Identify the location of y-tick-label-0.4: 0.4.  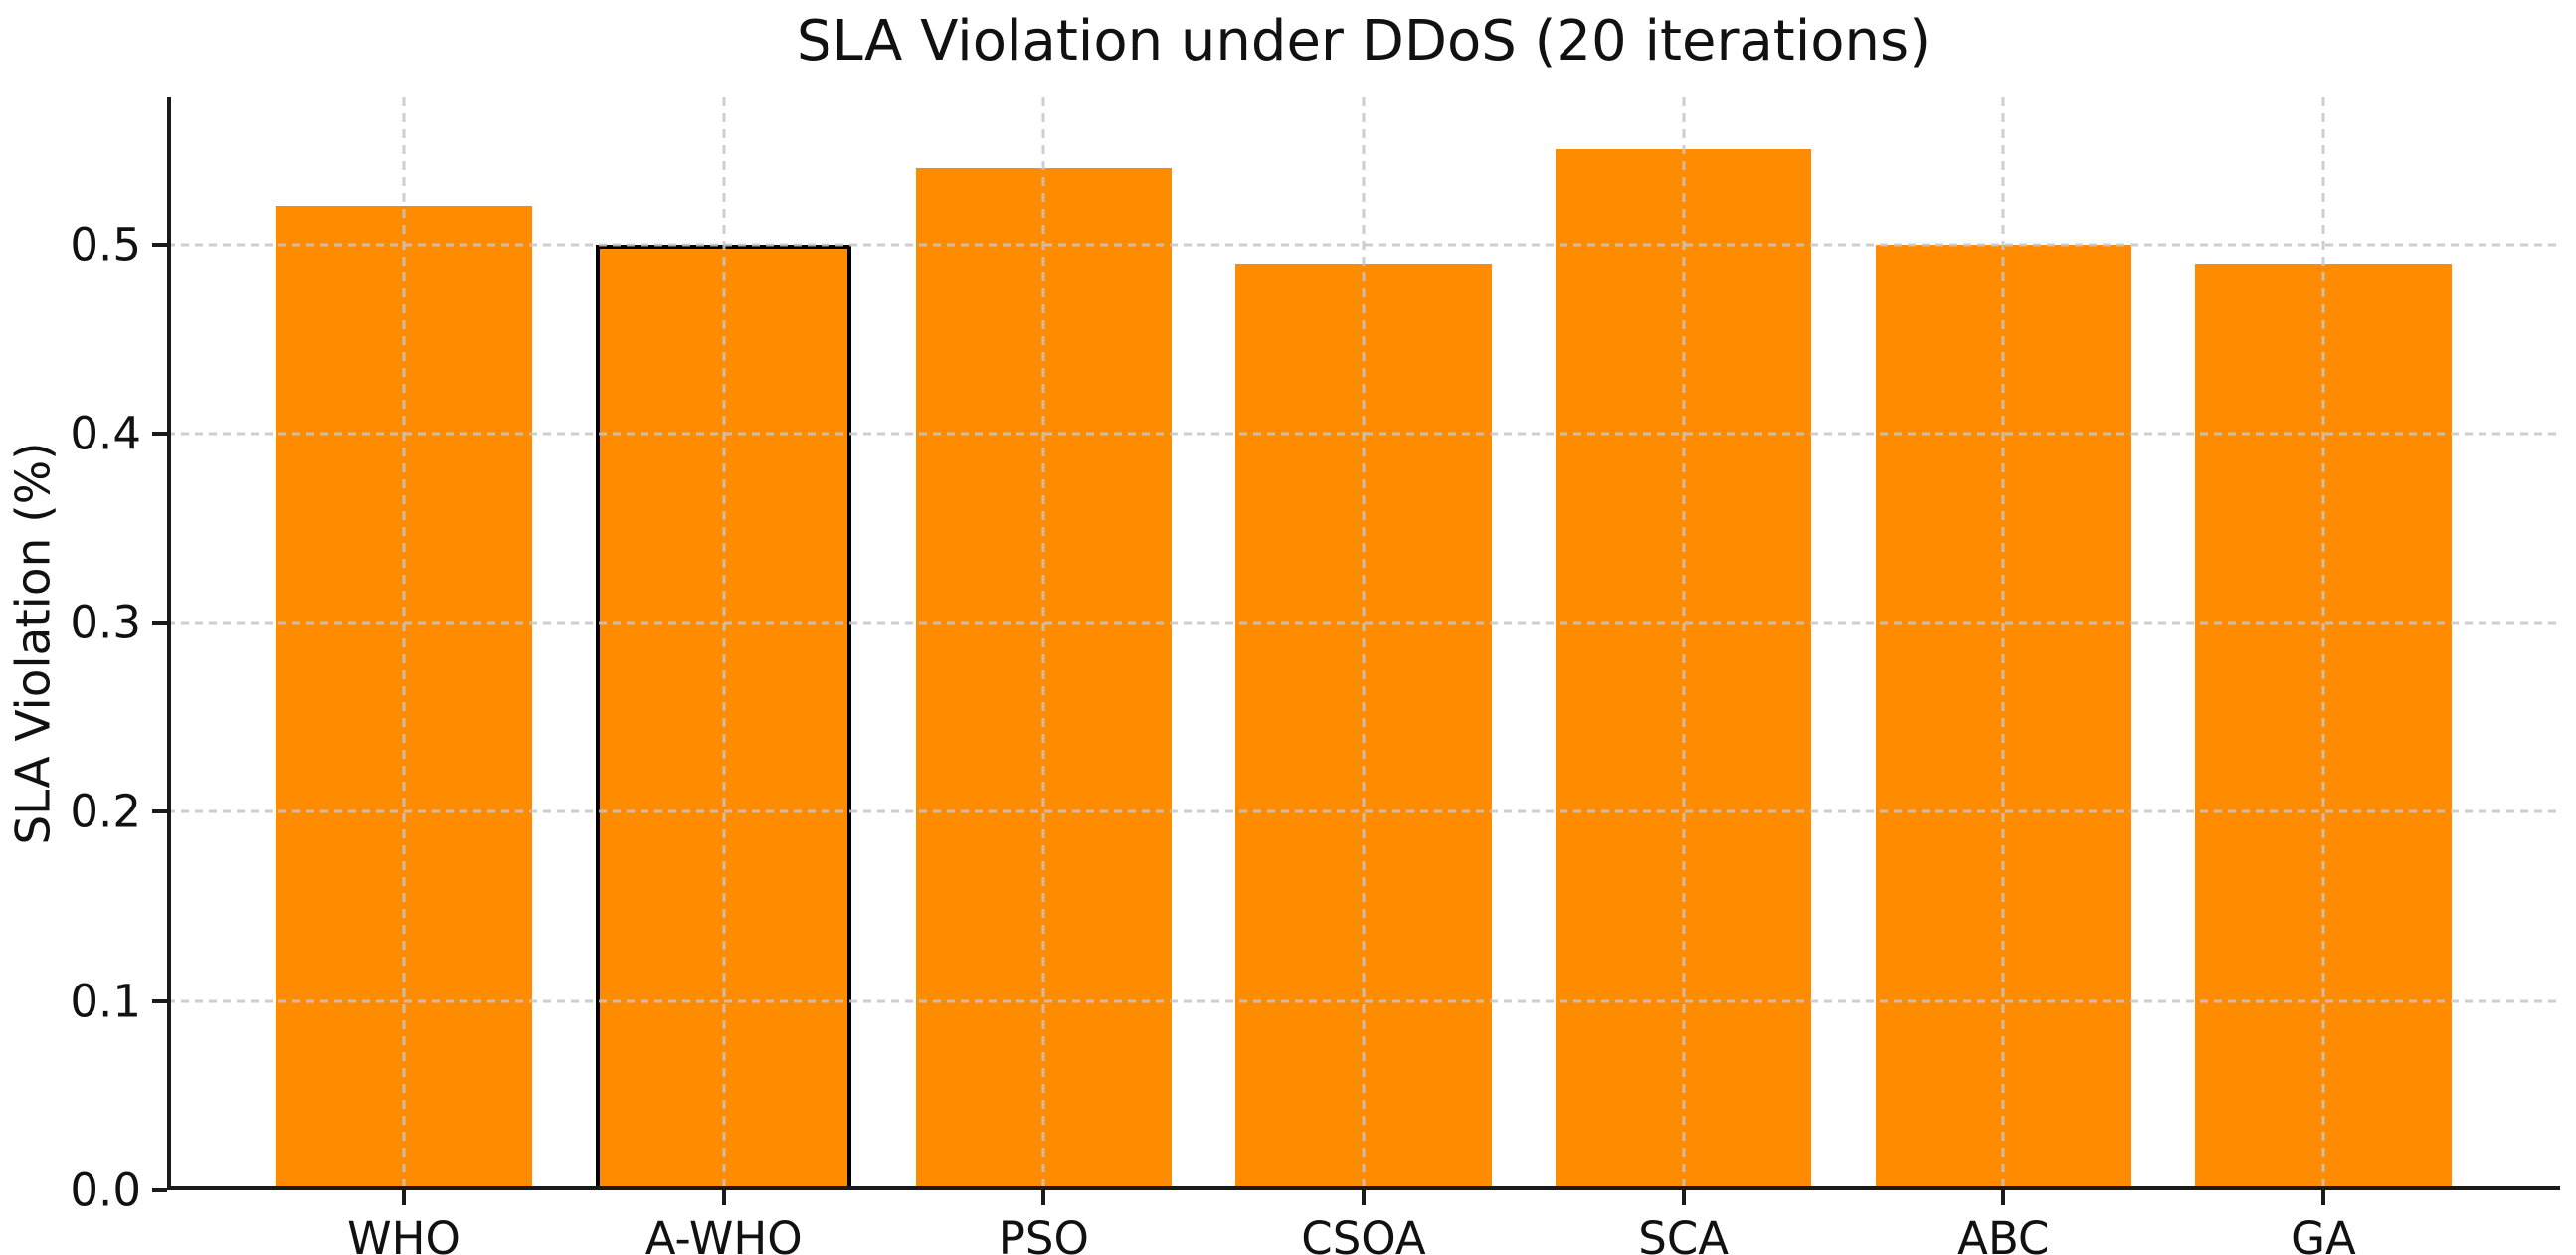
(105, 434).